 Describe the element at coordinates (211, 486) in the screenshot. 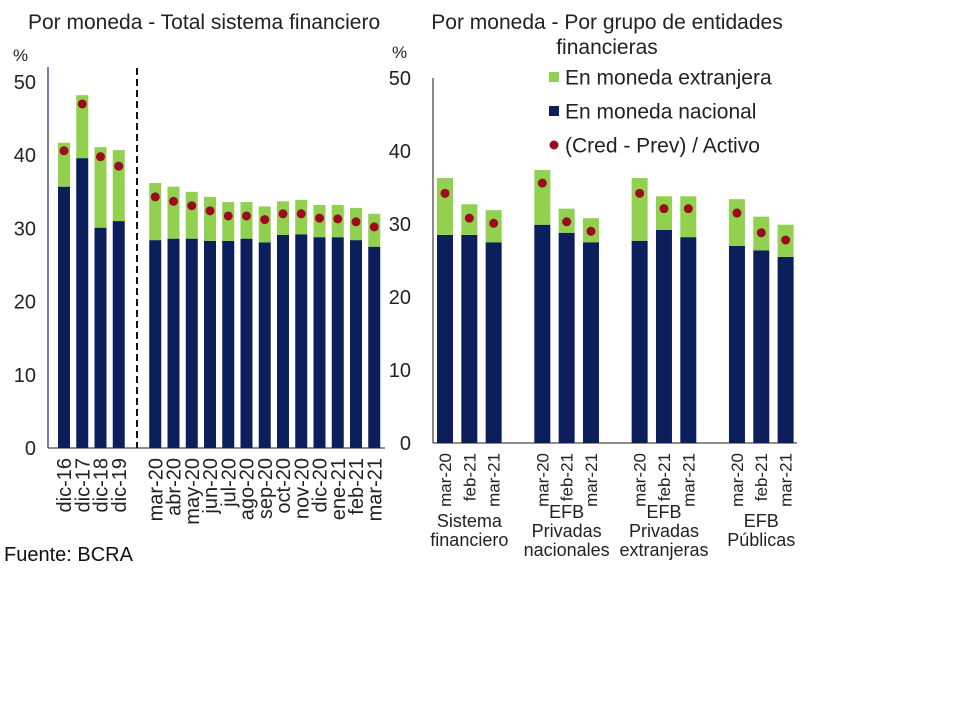

I see `x-tick-label: jun-20` at that location.